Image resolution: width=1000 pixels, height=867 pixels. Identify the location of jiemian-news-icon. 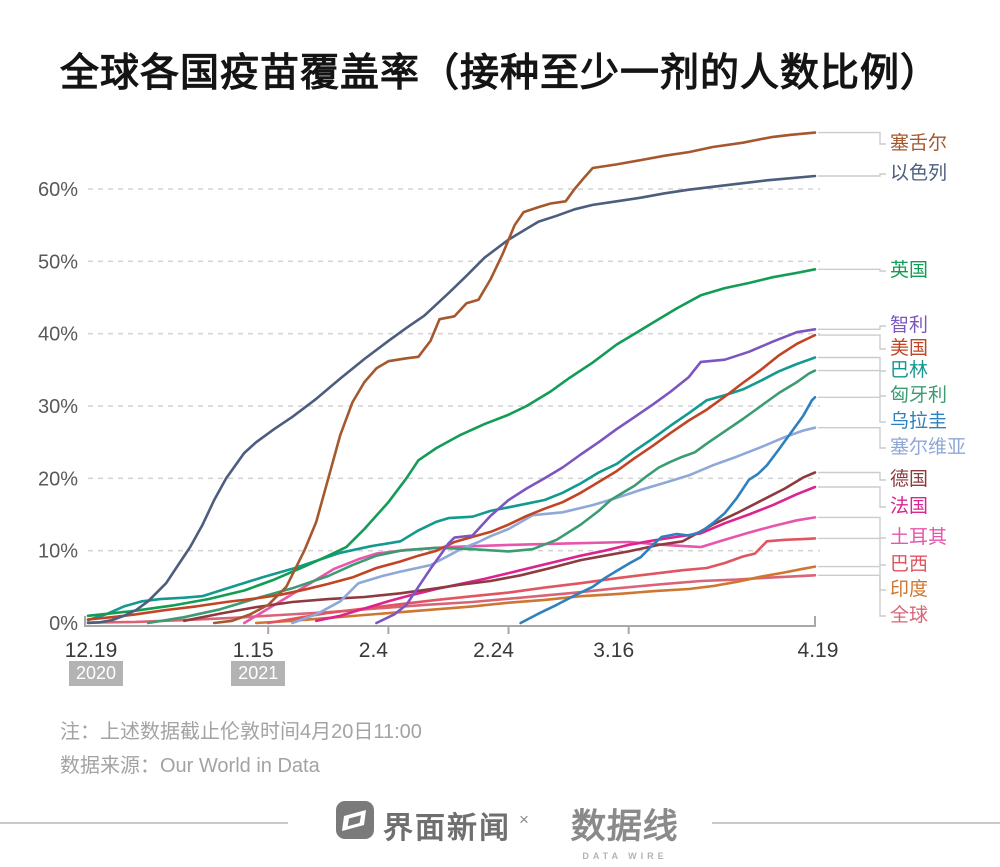
(355, 820).